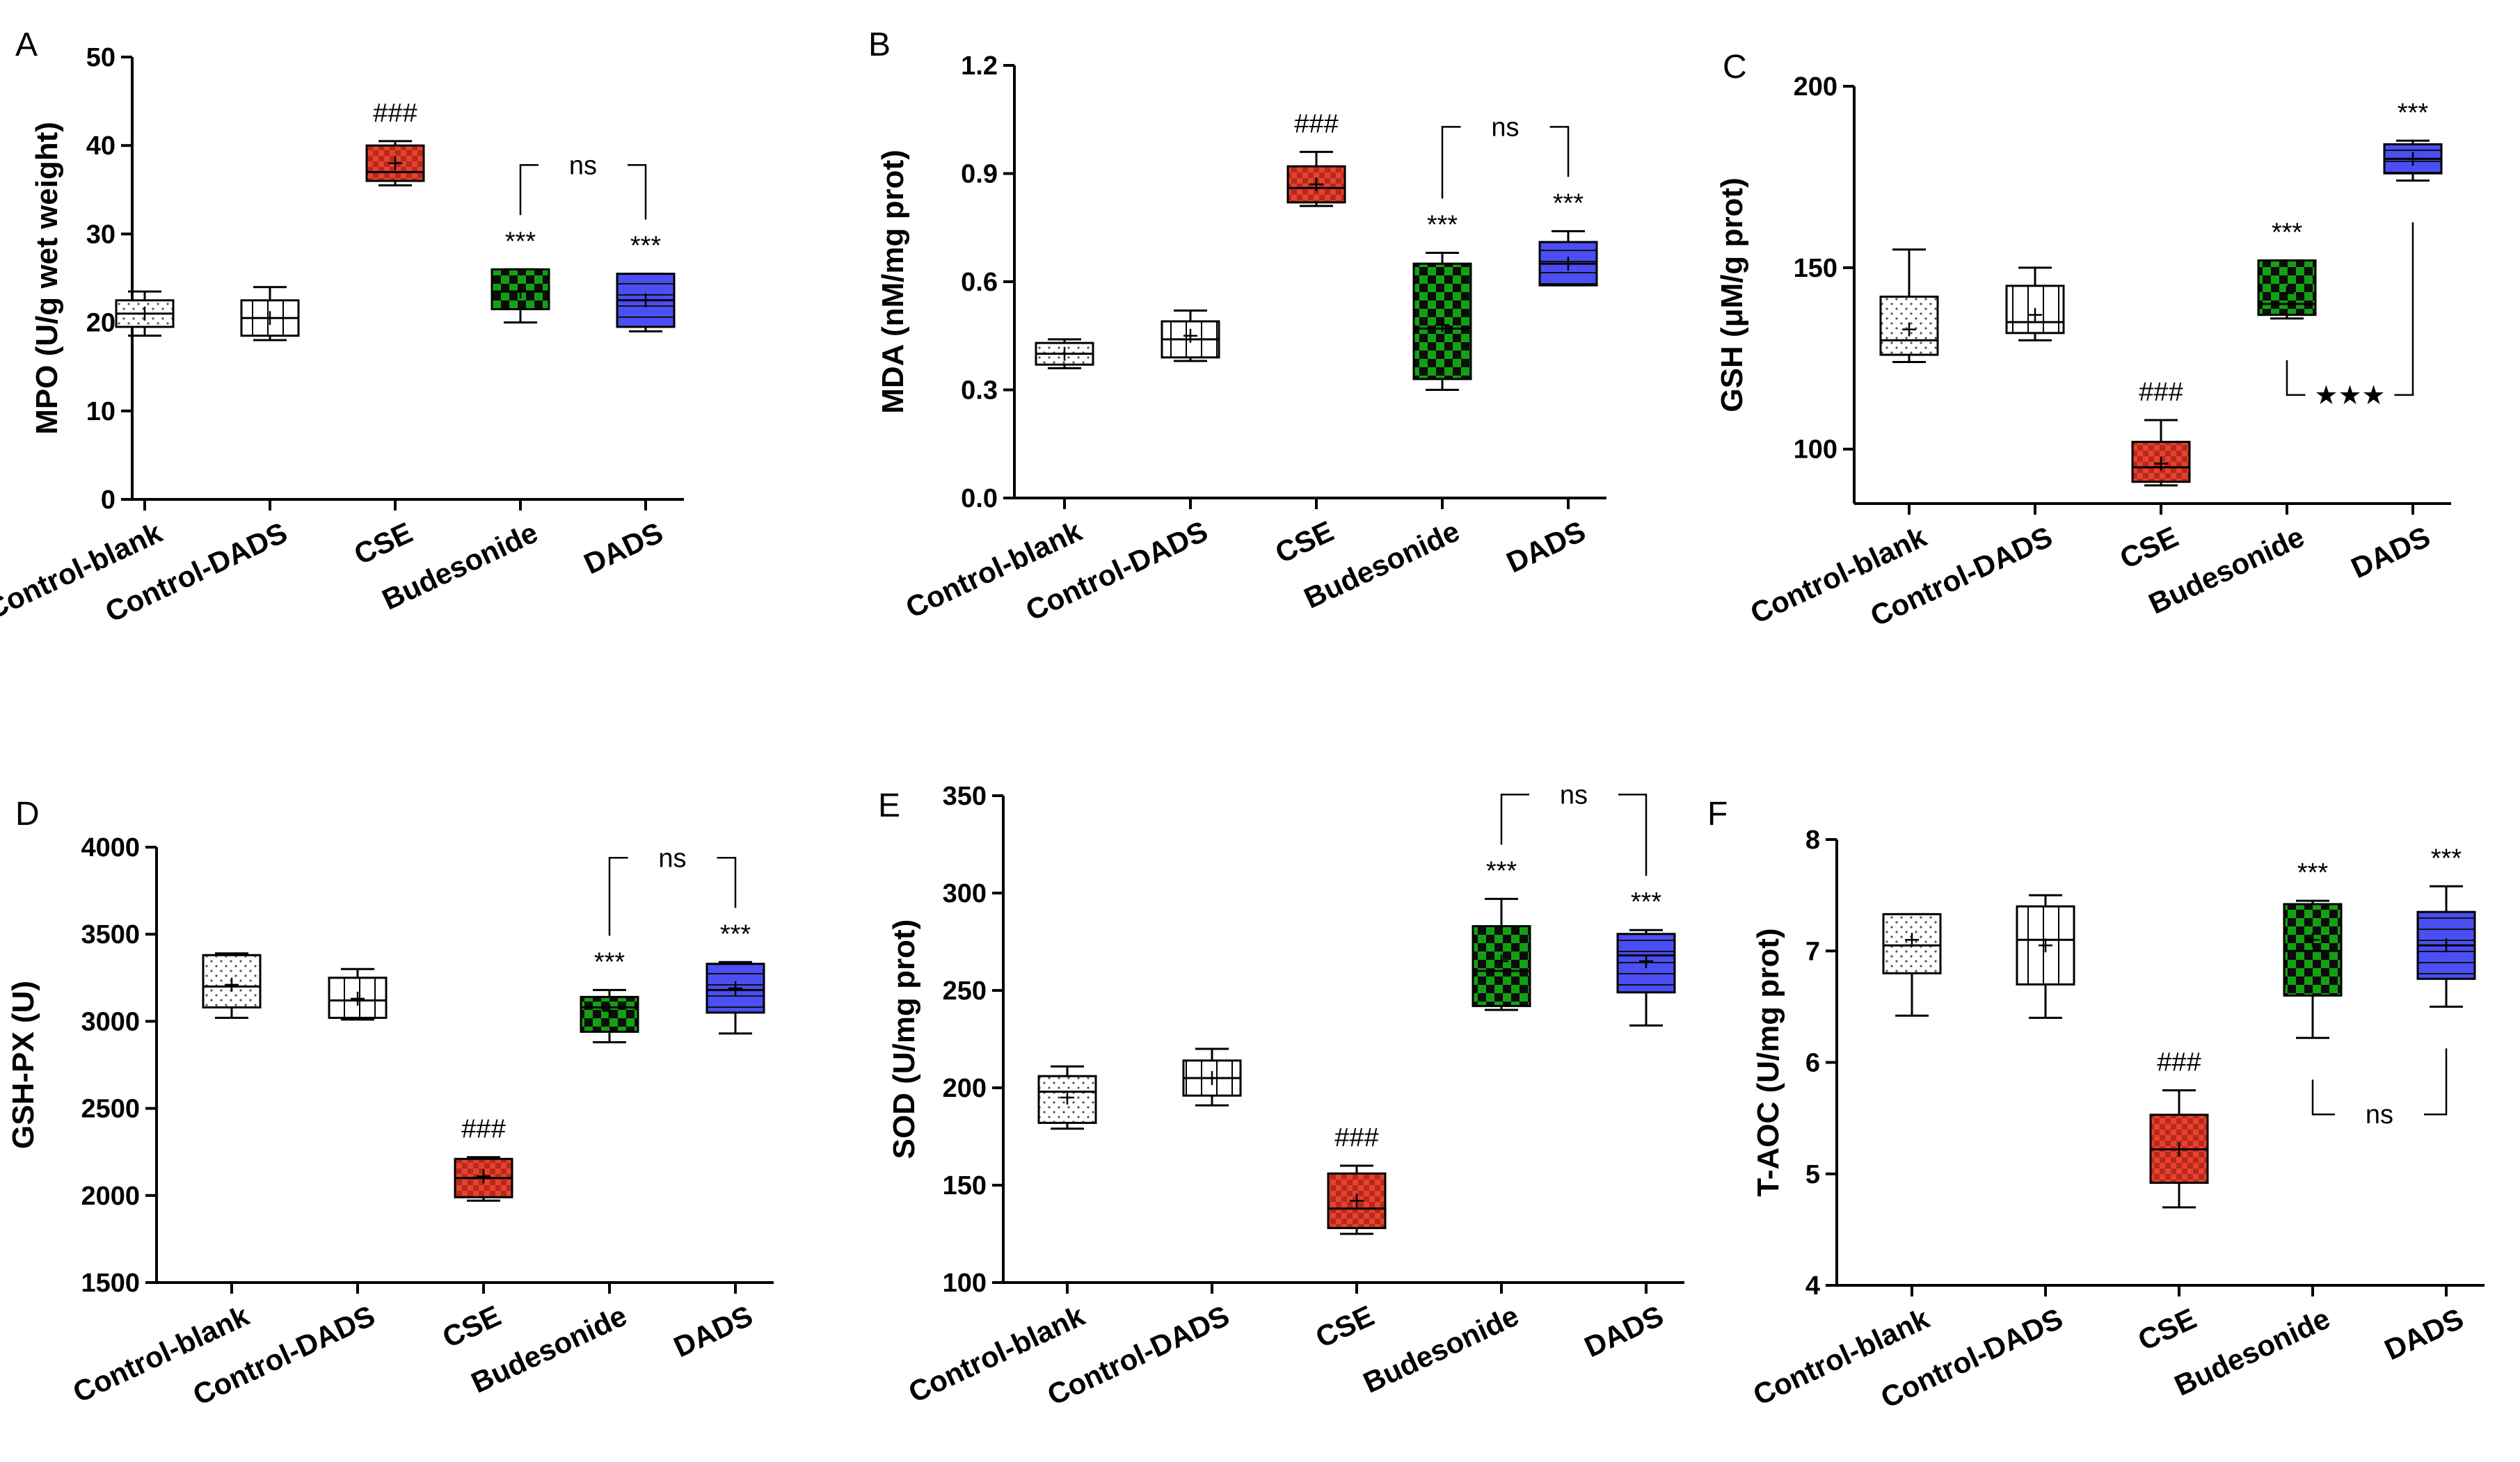 The height and width of the screenshot is (1462, 2520). I want to click on y-tick-label: 100, so click(965, 1283).